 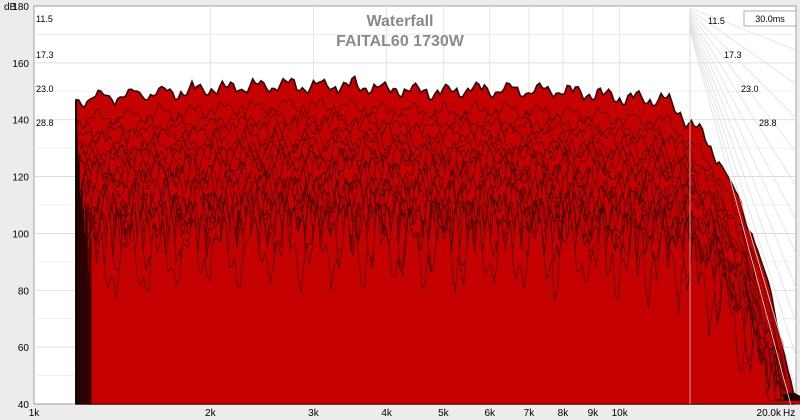 I want to click on time-label-left: 17.3, so click(x=45, y=55).